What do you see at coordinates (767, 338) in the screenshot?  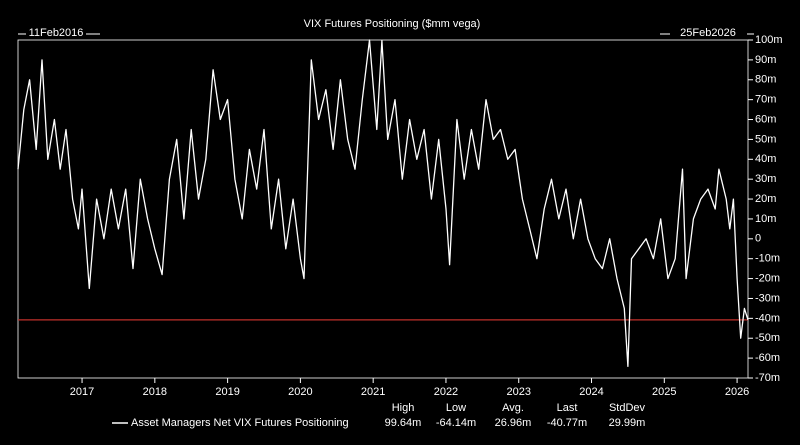 I see `y-tick-label: -50m` at bounding box center [767, 338].